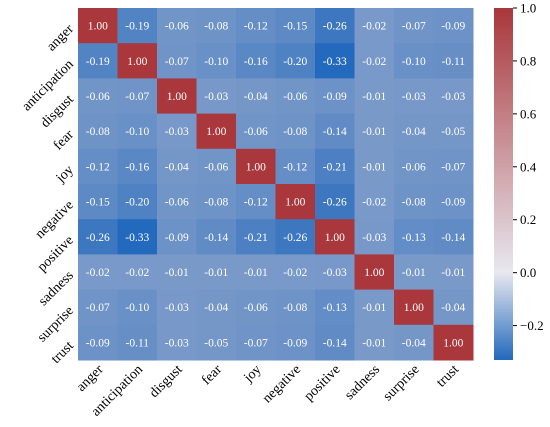 The height and width of the screenshot is (427, 550). I want to click on x-tick-label: joy, so click(253, 374).